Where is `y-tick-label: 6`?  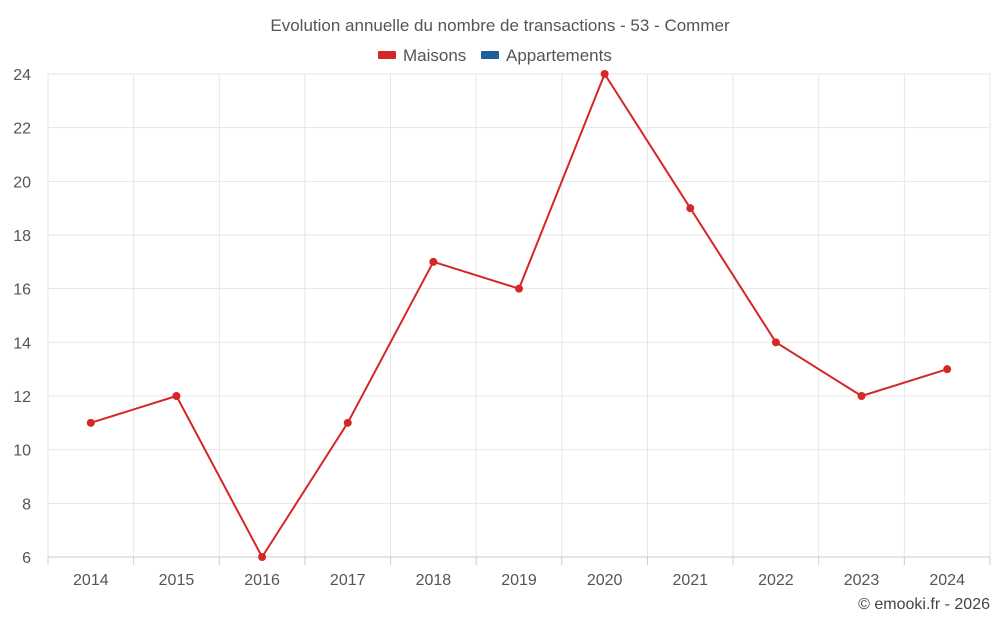 y-tick-label: 6 is located at coordinates (26, 558).